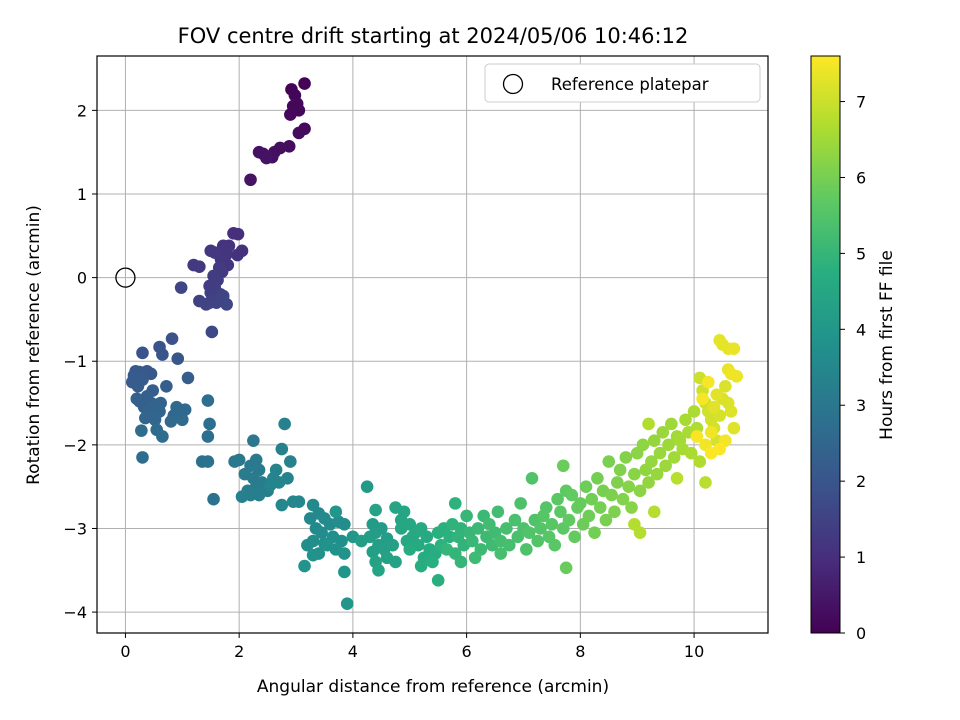 This screenshot has height=720, width=960. I want to click on reference-marker-group, so click(125, 277).